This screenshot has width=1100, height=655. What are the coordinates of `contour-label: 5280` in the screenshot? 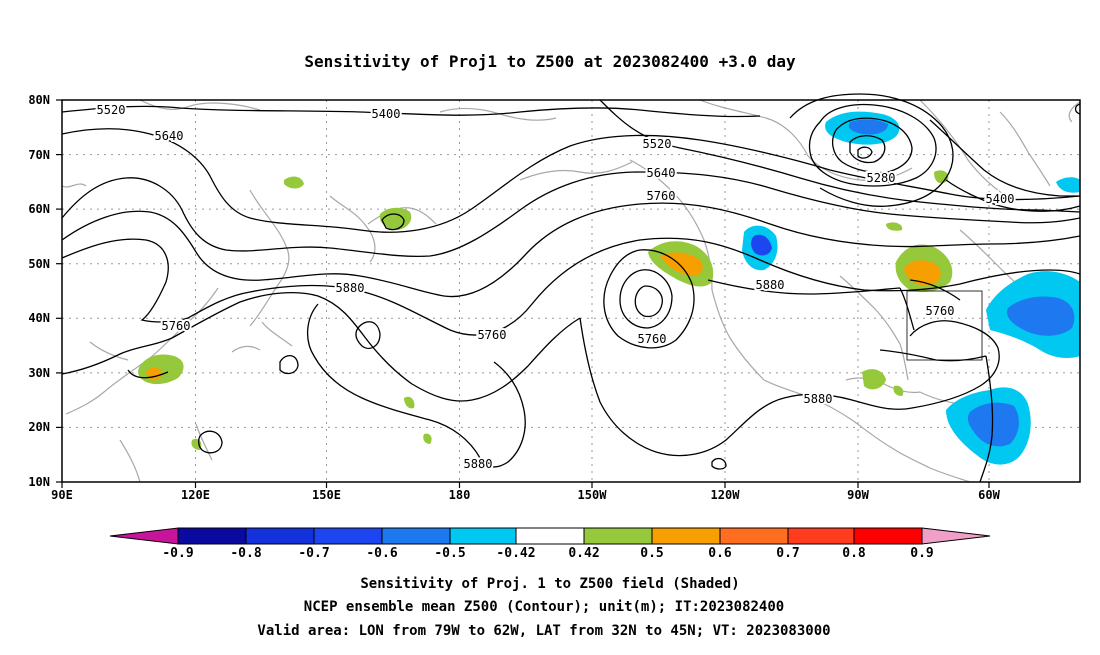 It's located at (881, 178).